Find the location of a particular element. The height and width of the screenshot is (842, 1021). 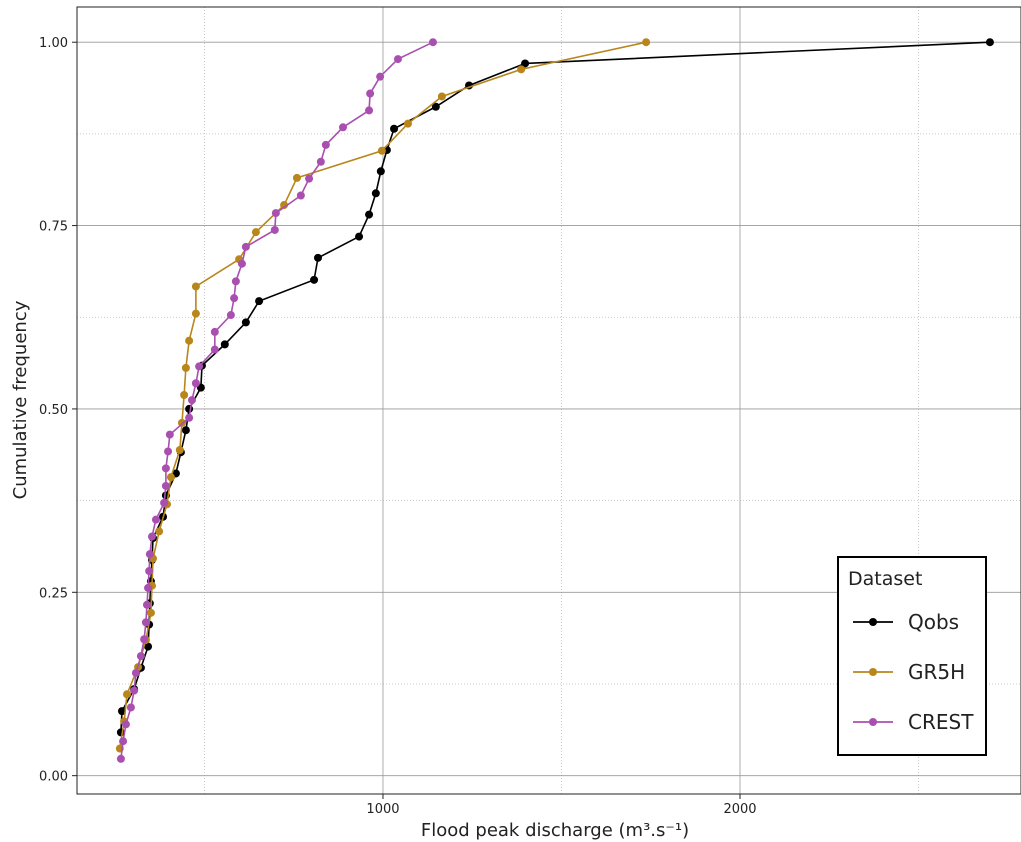

legend-label: CREST is located at coordinates (941, 722).